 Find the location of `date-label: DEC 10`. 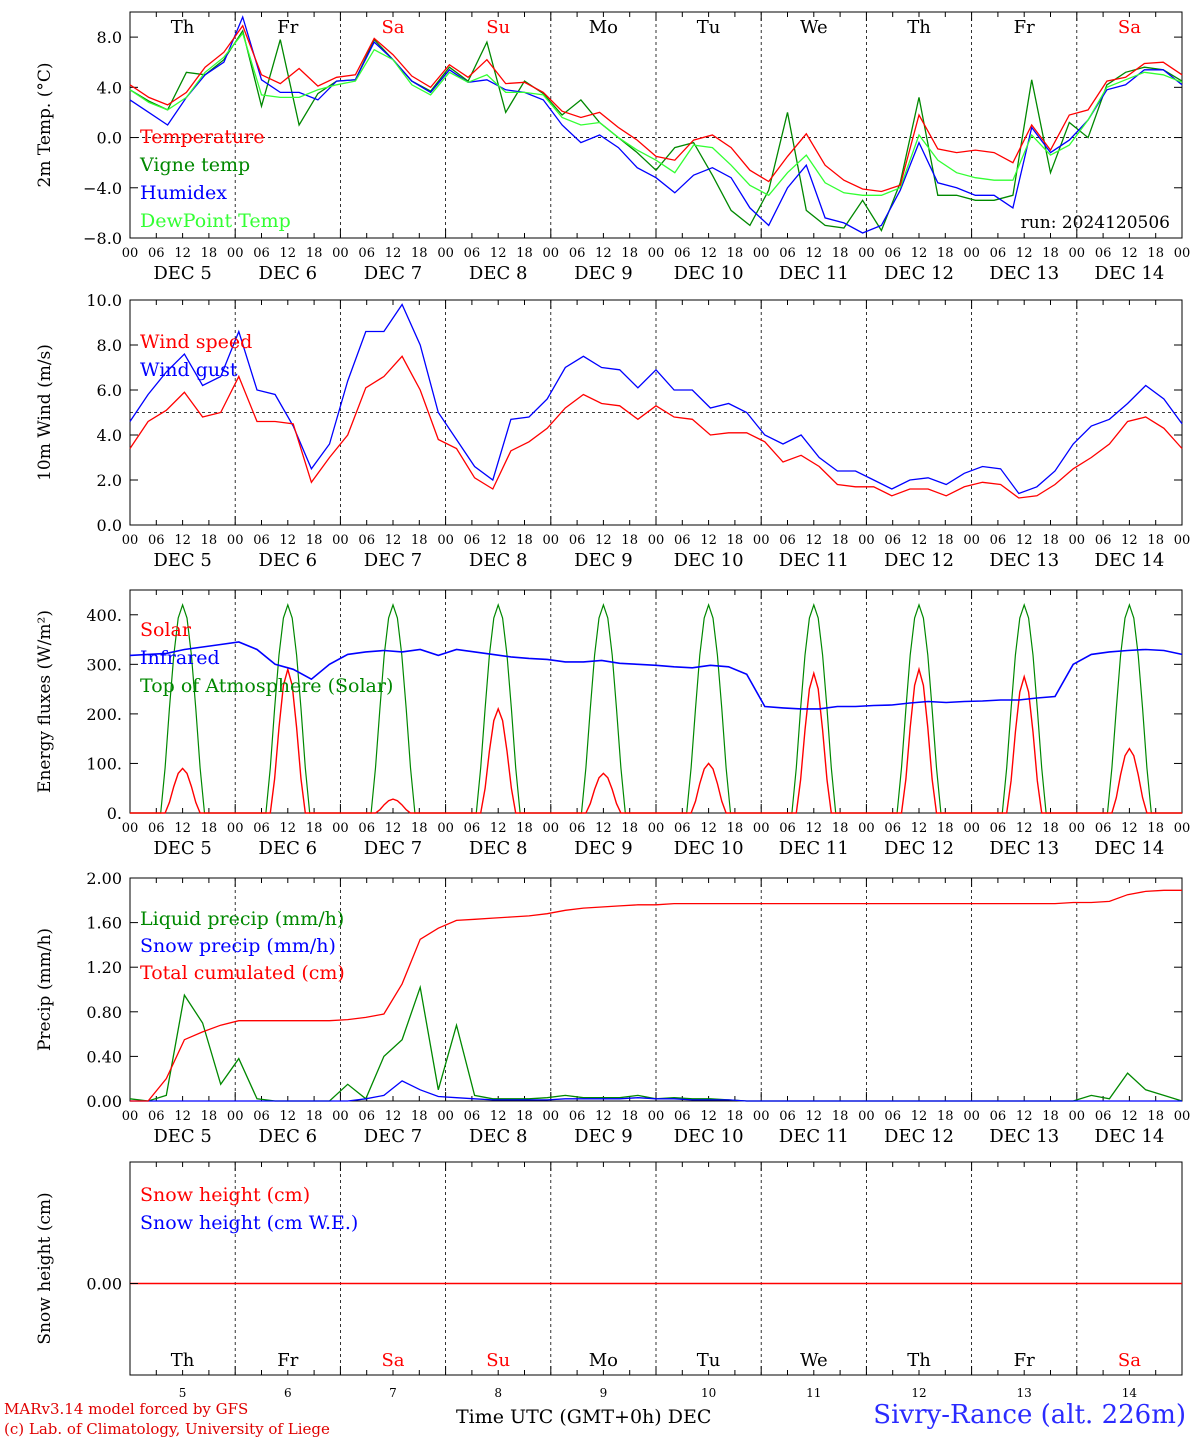

date-label: DEC 10 is located at coordinates (709, 560).